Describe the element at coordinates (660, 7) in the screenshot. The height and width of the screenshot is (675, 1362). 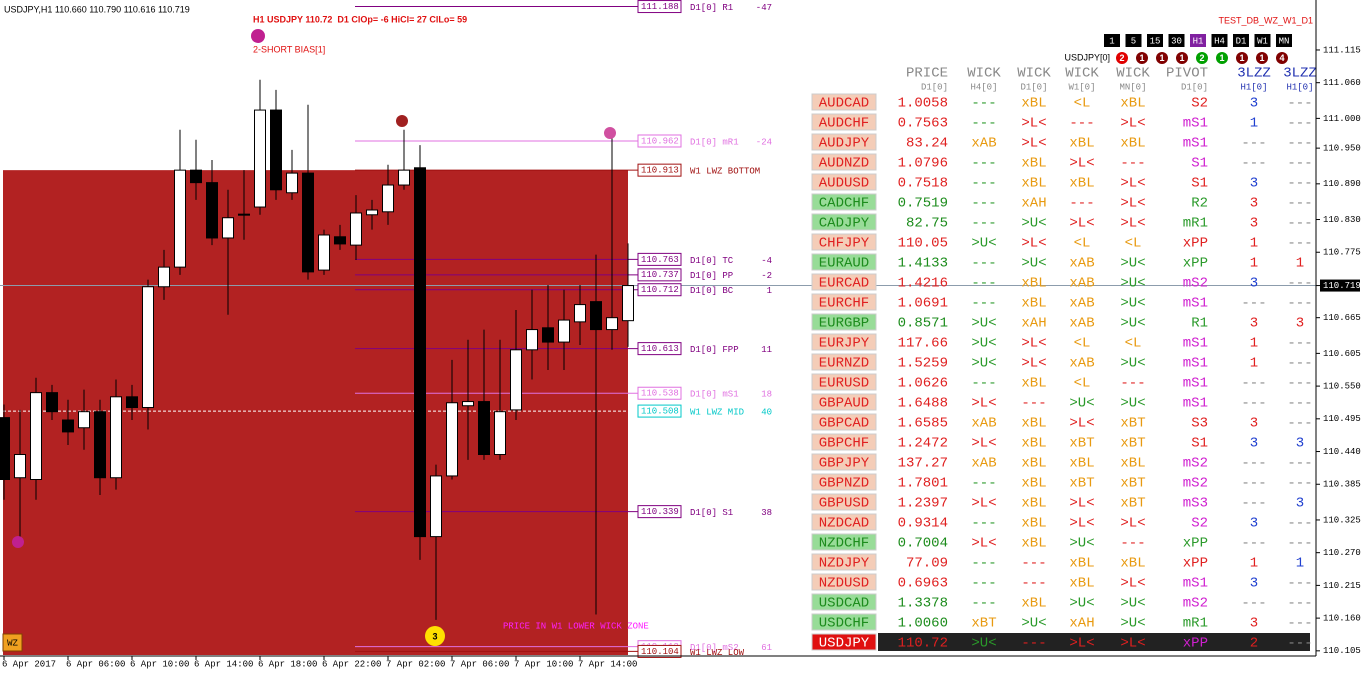
I see `level-price: 111.188` at that location.